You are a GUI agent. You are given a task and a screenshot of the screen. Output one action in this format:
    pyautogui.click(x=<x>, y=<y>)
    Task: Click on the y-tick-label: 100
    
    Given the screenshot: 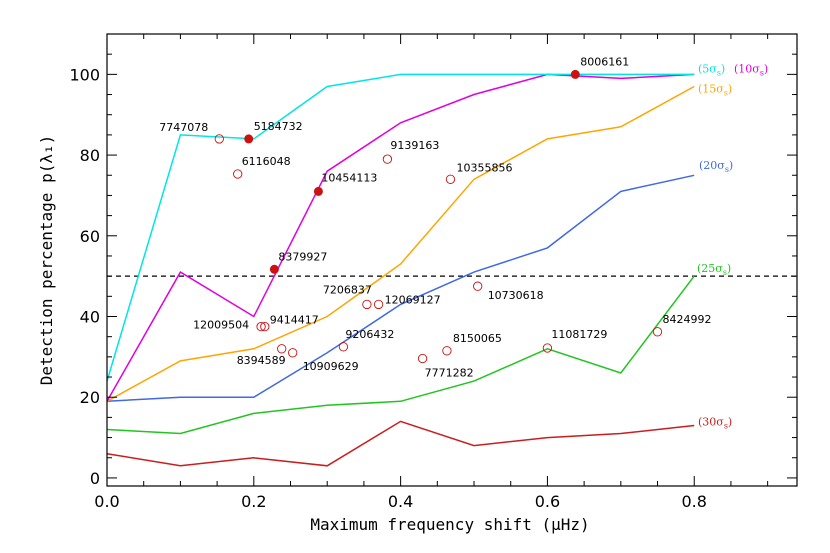 What is the action you would take?
    pyautogui.click(x=84, y=74)
    